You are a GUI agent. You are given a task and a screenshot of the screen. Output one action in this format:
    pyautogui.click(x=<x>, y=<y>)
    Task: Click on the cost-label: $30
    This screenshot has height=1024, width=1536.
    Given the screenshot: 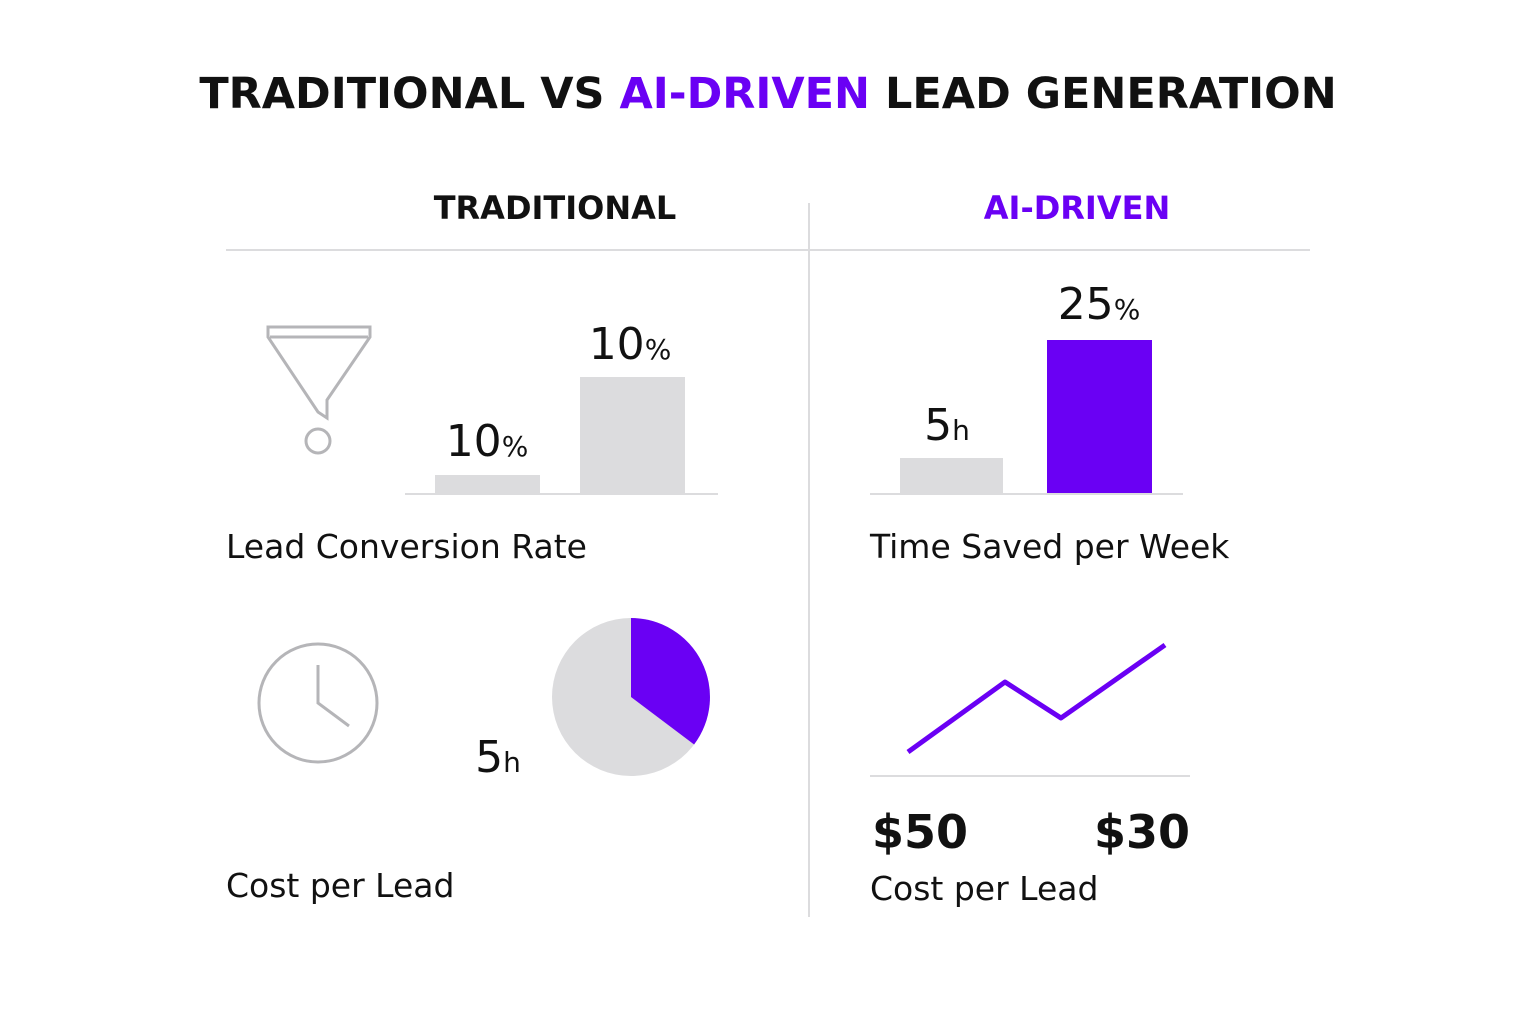 What is the action you would take?
    pyautogui.click(x=1142, y=832)
    